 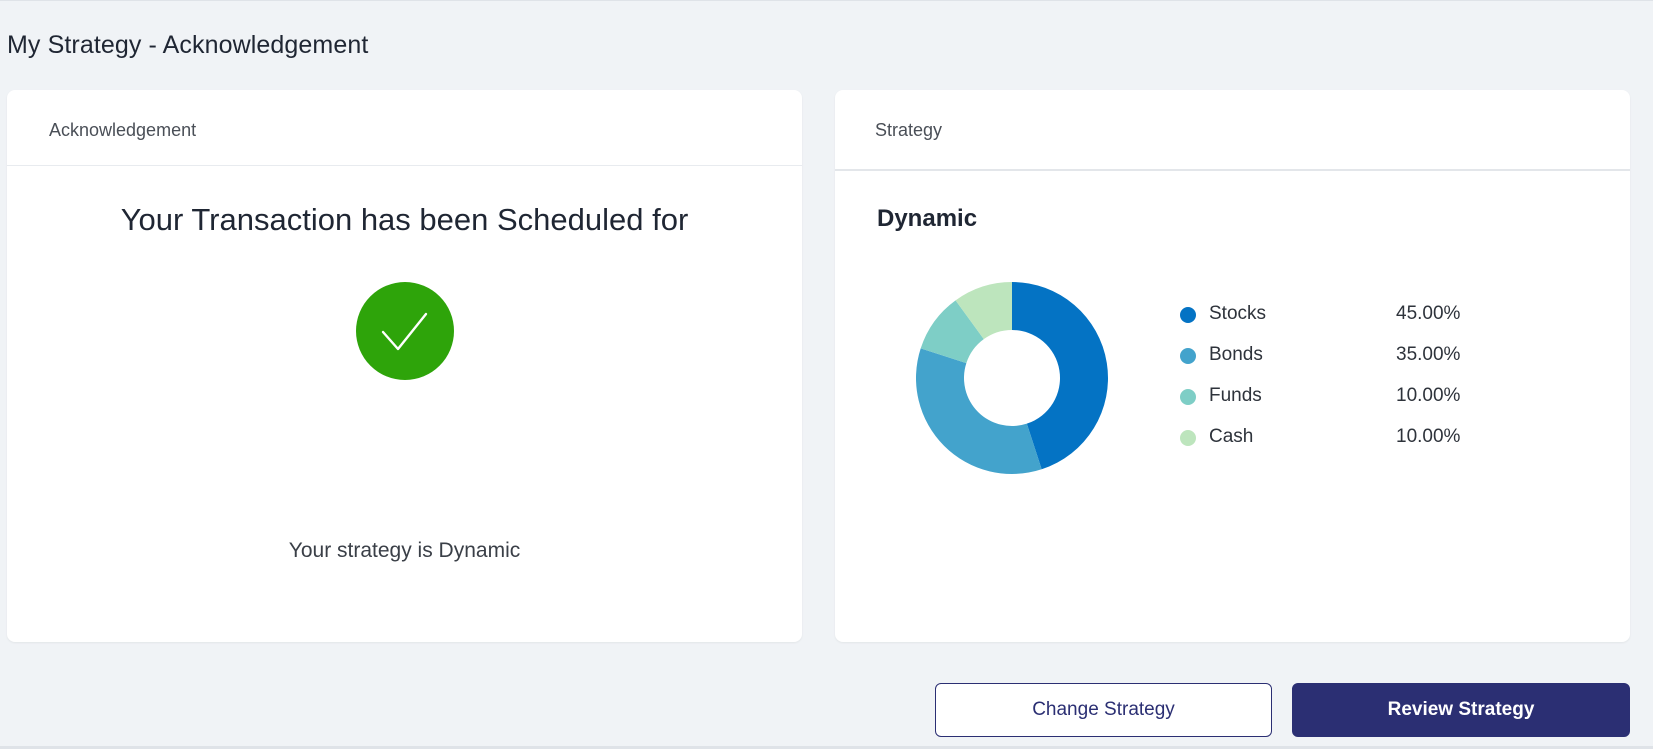 I want to click on acknowledgement-card-title: Acknowledgement, so click(x=123, y=130).